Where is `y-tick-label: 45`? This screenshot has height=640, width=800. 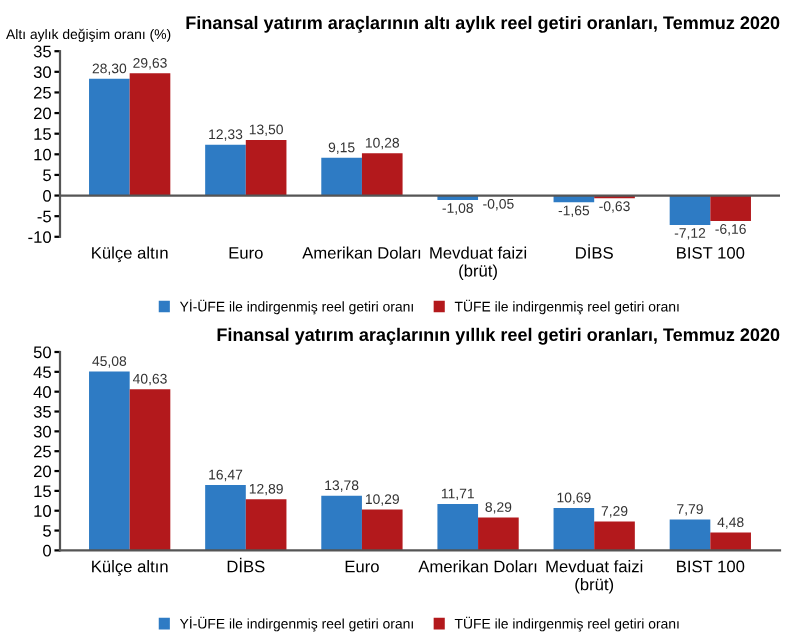
y-tick-label: 45 is located at coordinates (42, 372).